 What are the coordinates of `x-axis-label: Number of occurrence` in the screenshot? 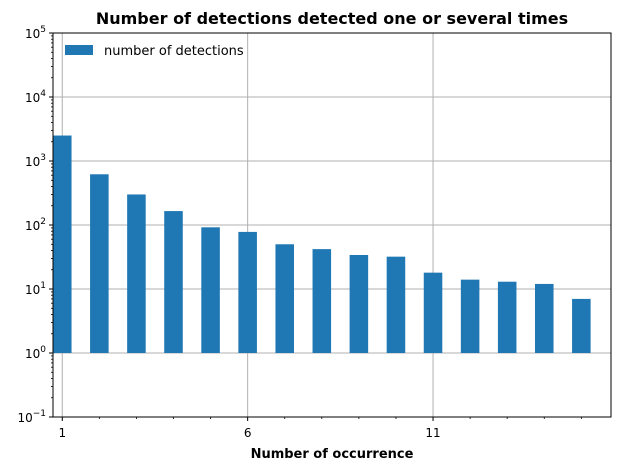 It's located at (332, 454).